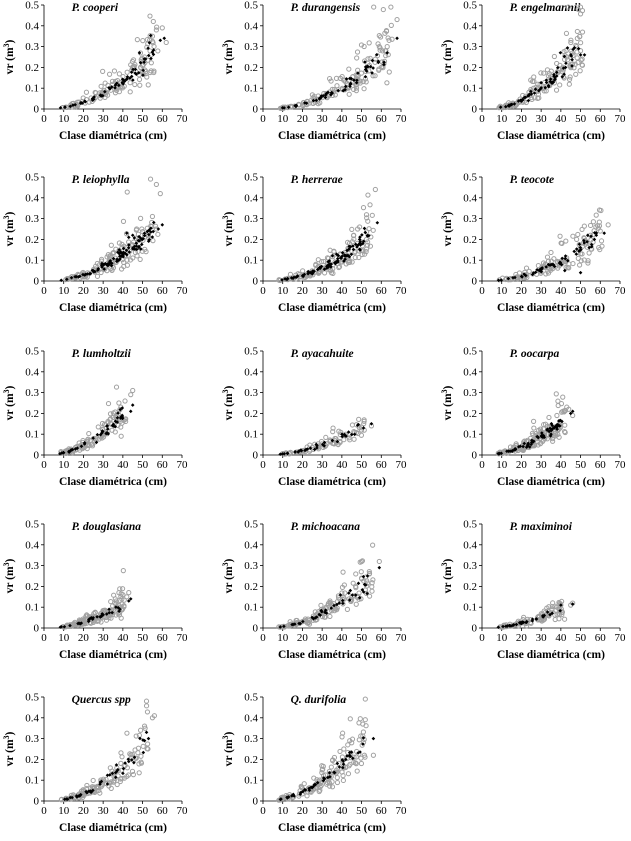 The width and height of the screenshot is (631, 841). What do you see at coordinates (332, 828) in the screenshot?
I see `x-axis-title: Clase diamétrica (cm)` at bounding box center [332, 828].